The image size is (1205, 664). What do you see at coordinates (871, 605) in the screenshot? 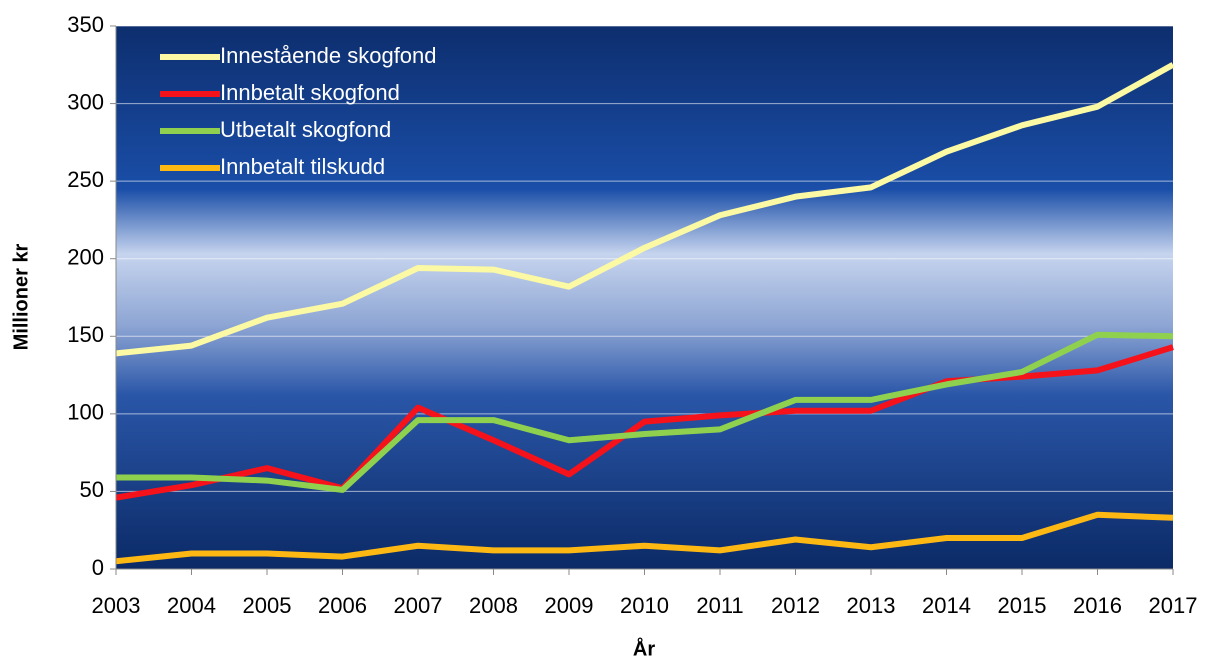
I see `x-tick-label: 2013` at bounding box center [871, 605].